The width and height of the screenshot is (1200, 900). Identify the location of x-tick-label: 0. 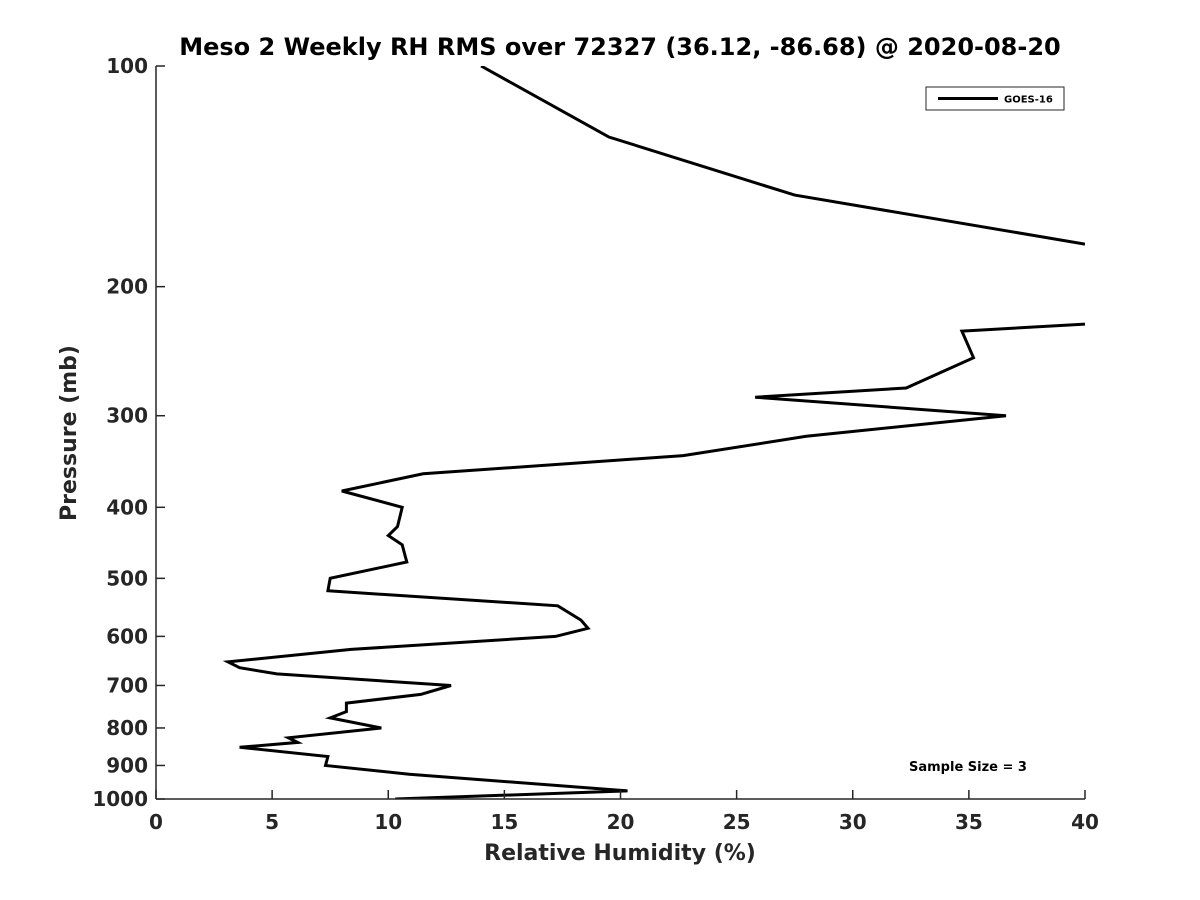
(156, 822).